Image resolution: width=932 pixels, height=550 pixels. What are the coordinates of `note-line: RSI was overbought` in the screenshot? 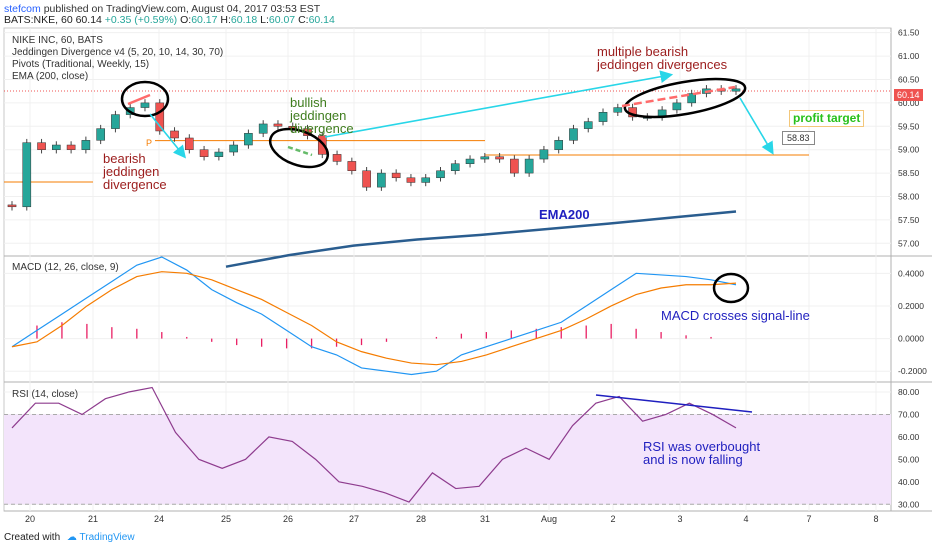 It's located at (702, 446).